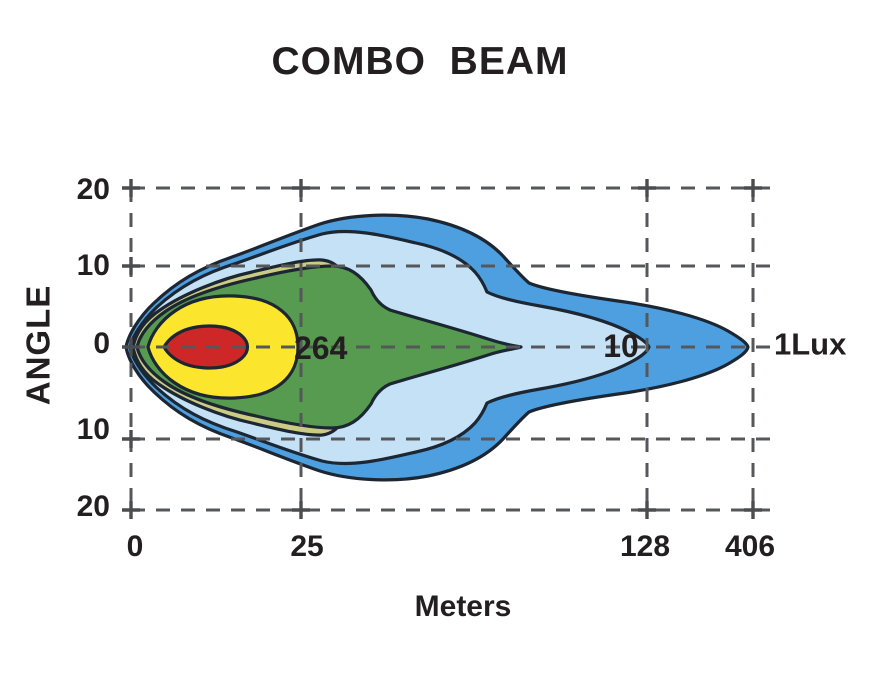 The image size is (887, 700). I want to click on y-tick-10-bottom: 10, so click(93, 429).